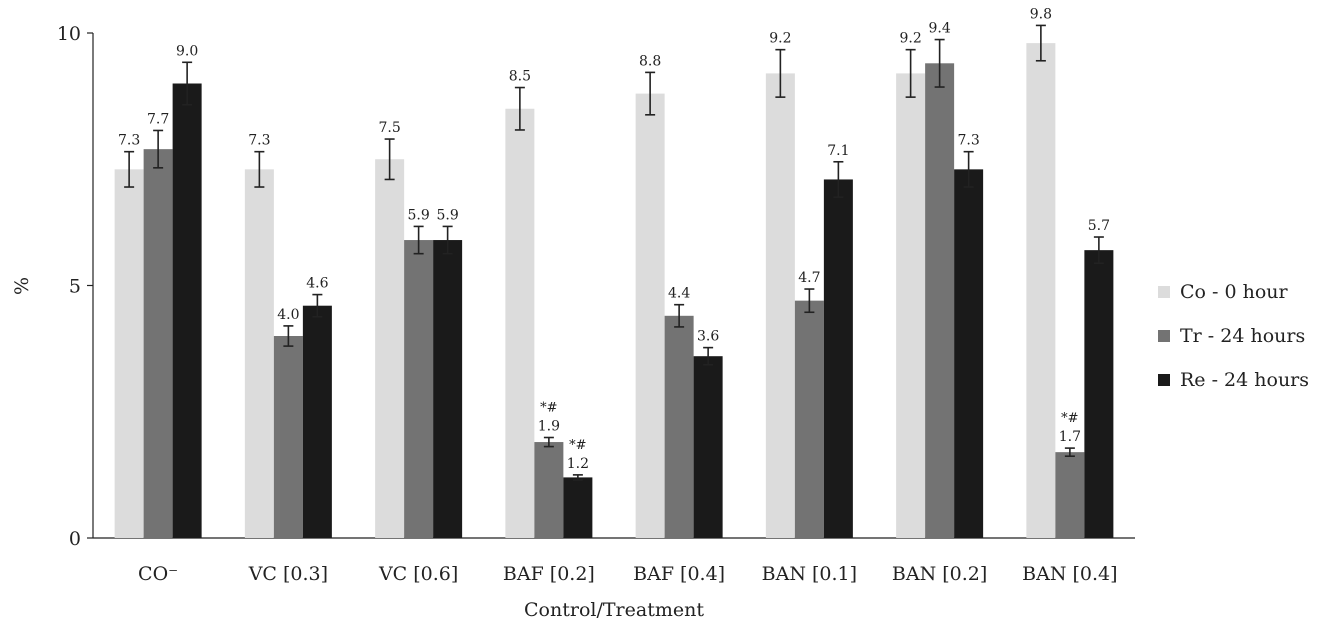 The image size is (1317, 628). What do you see at coordinates (838, 151) in the screenshot?
I see `data-label: 7.1` at bounding box center [838, 151].